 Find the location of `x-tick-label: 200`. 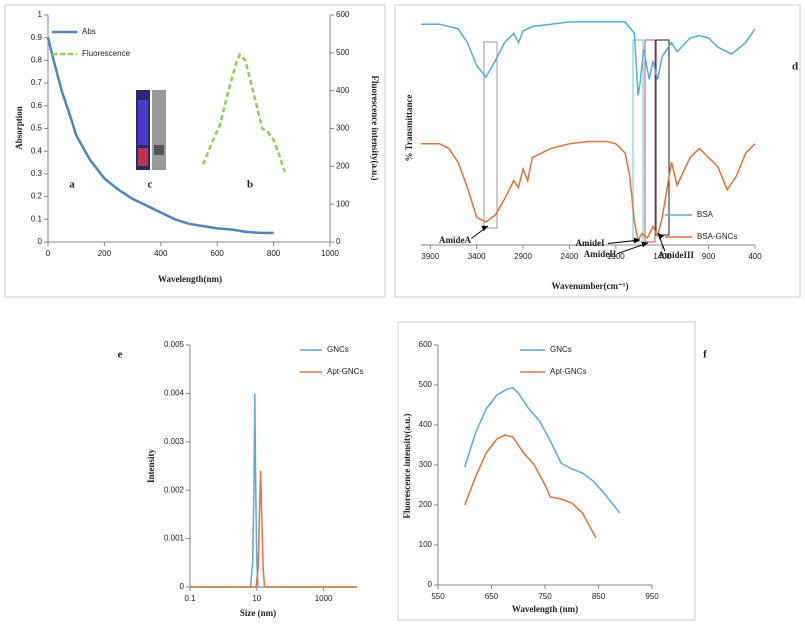

x-tick-label: 200 is located at coordinates (105, 253).